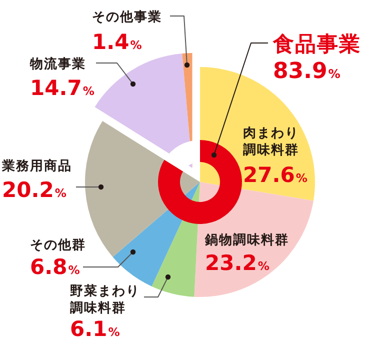  Describe the element at coordinates (58, 245) in the screenshot. I see `slice-label: その他群` at that location.